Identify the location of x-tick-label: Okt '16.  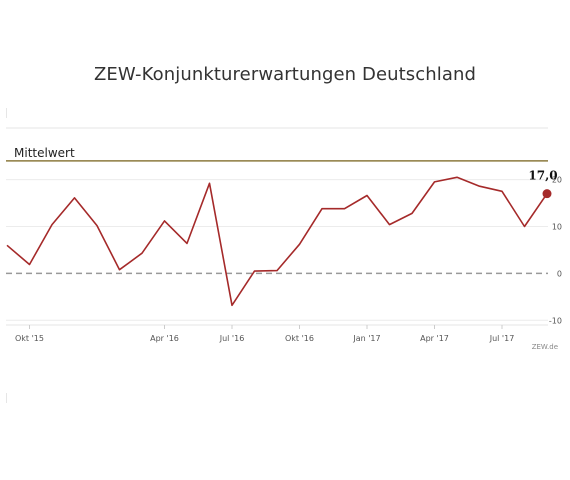
(299, 338).